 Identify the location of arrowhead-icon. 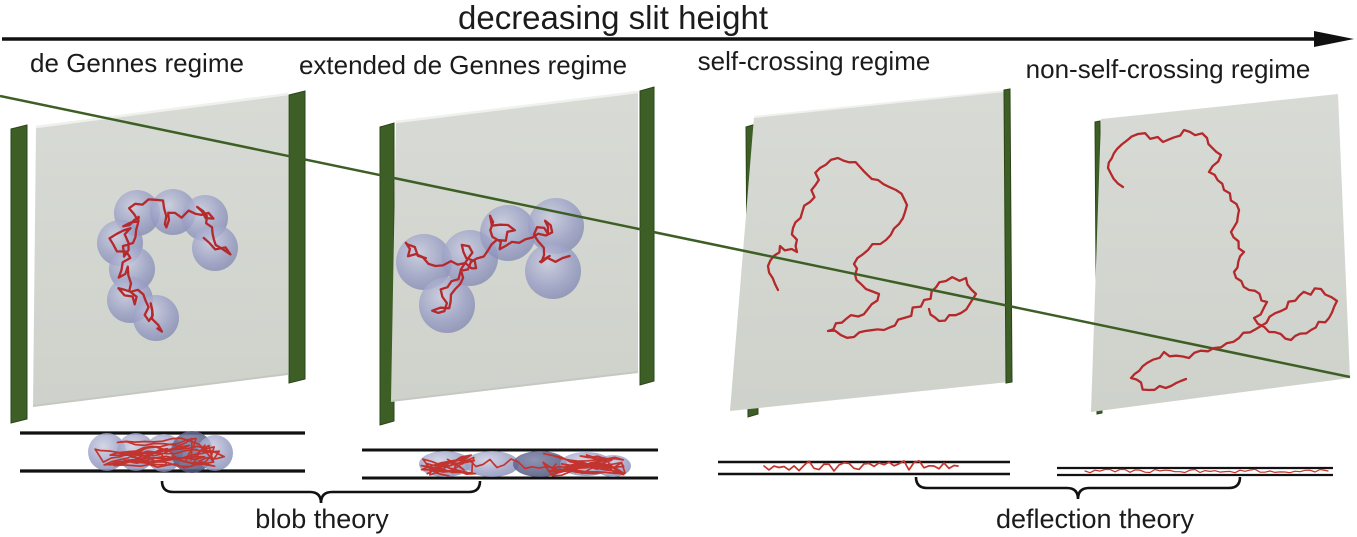
(1334, 39).